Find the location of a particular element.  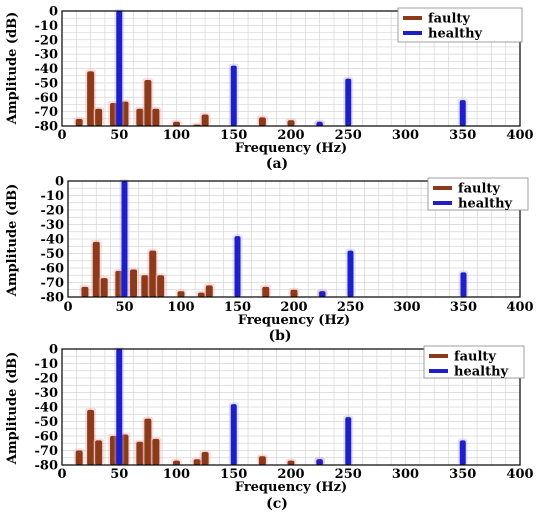

y-tick-label: -70 is located at coordinates (53, 283).